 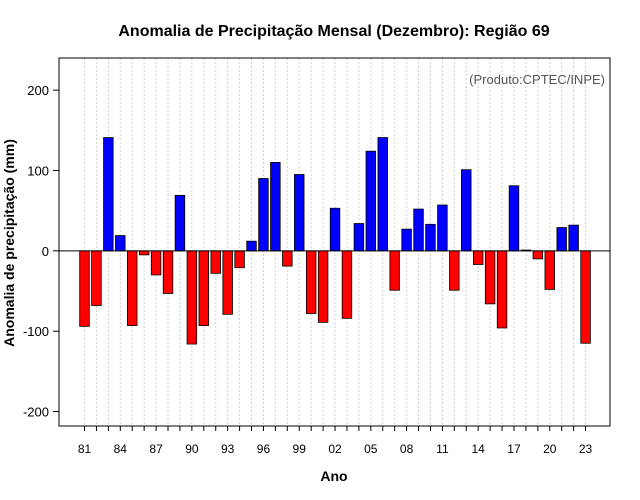 What do you see at coordinates (585, 297) in the screenshot?
I see `bar-2023` at bounding box center [585, 297].